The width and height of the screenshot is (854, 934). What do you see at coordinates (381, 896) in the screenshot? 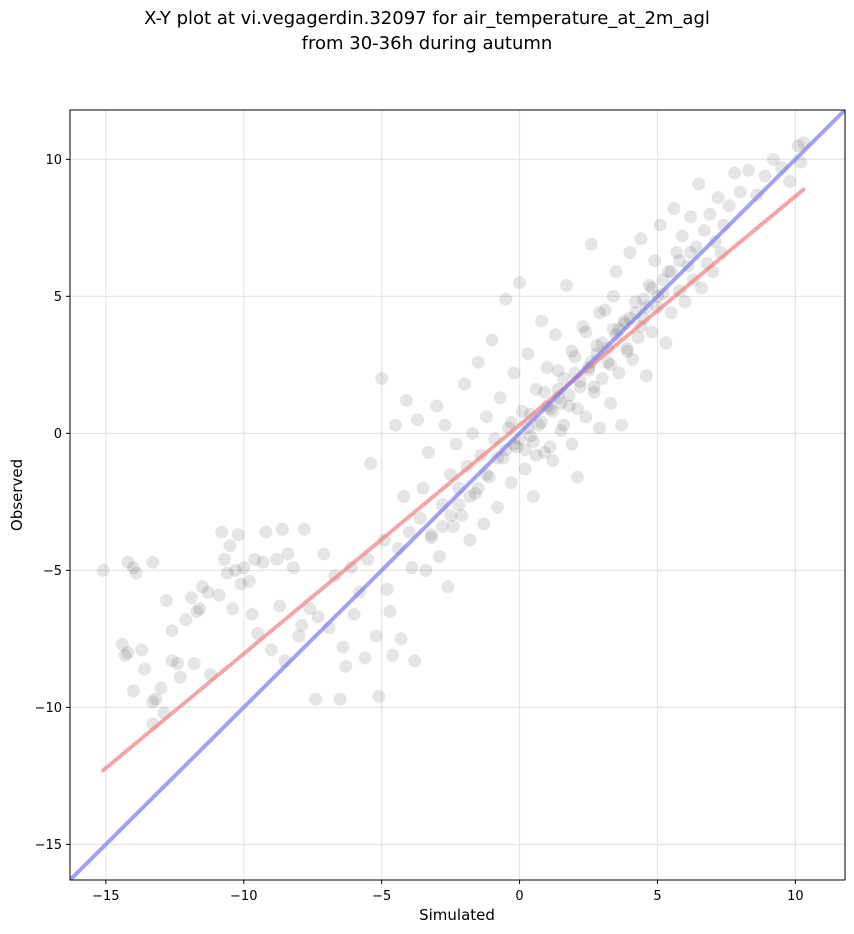
I see `x-tick-label: −5` at bounding box center [381, 896].